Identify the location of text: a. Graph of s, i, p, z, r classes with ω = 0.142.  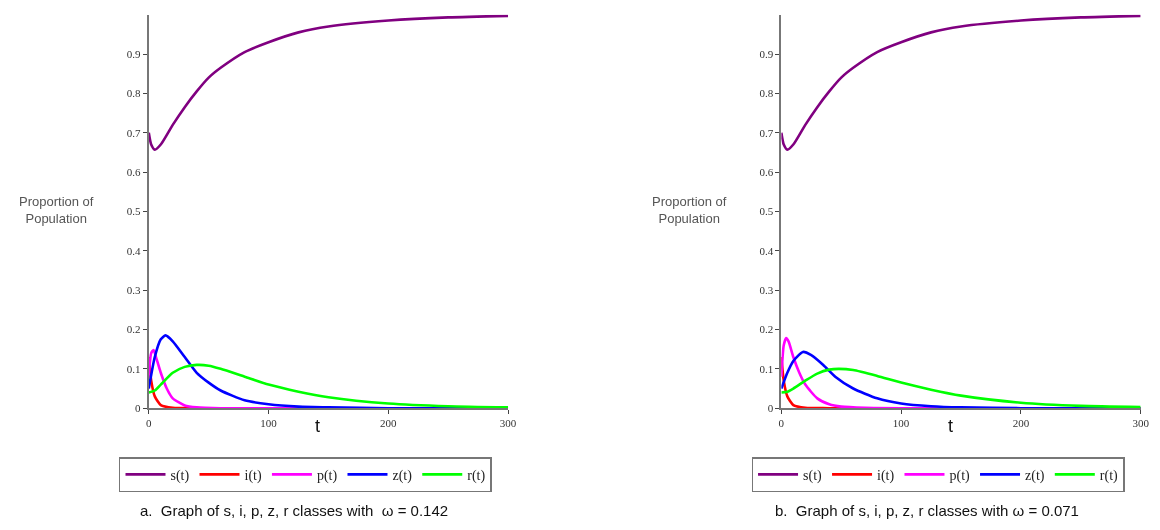
(294, 510).